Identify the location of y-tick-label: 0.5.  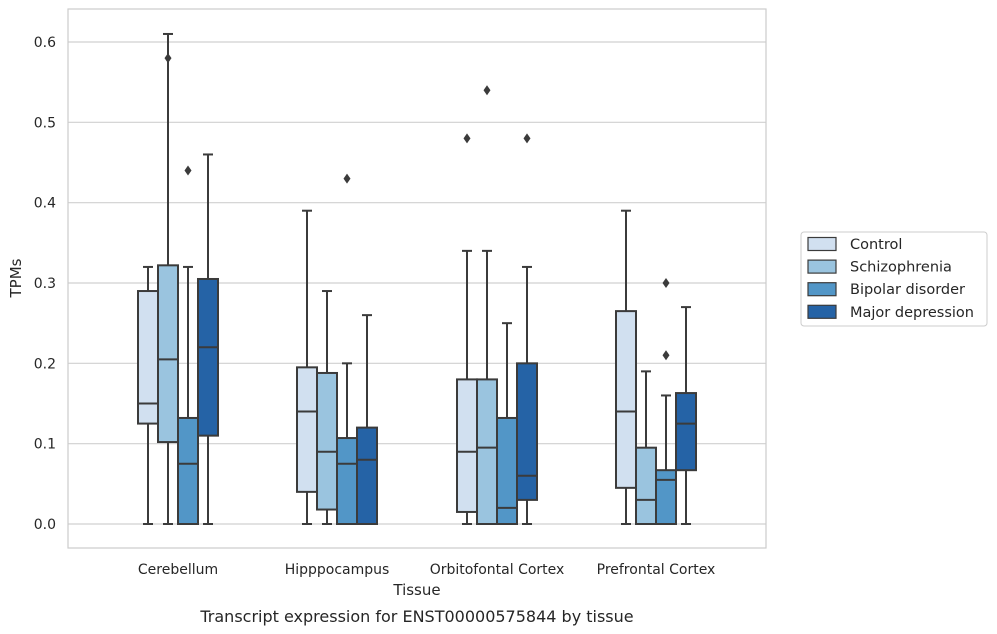
(45, 123).